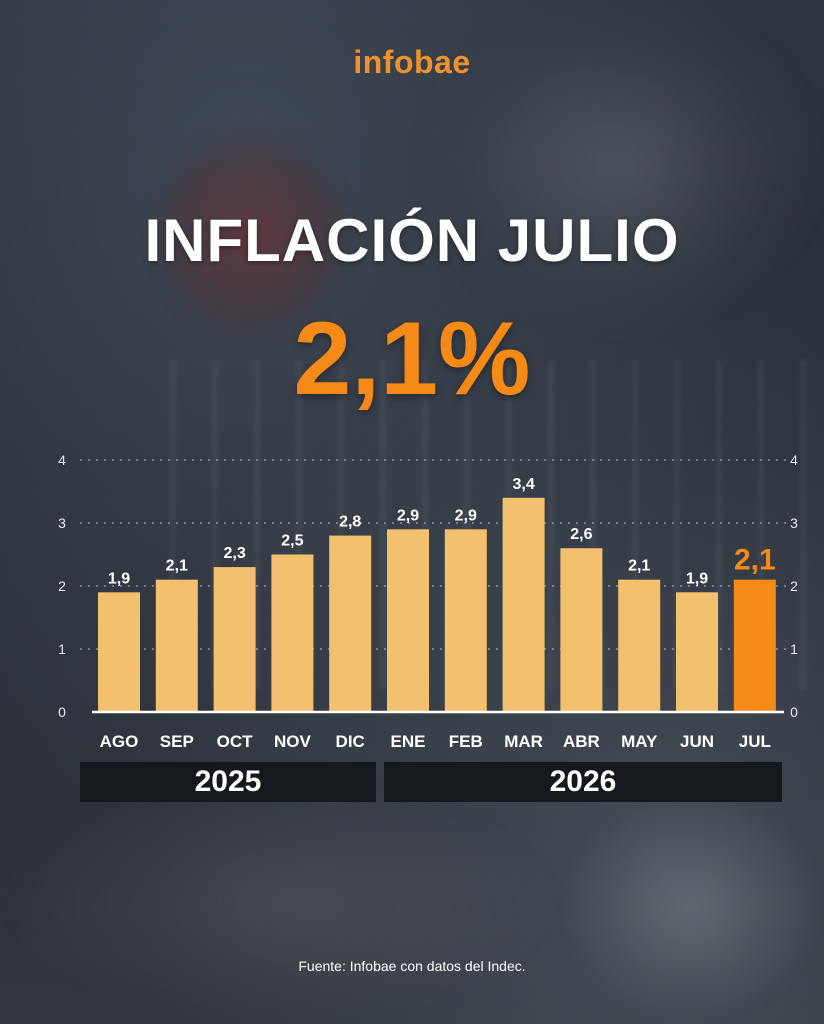 Image resolution: width=824 pixels, height=1024 pixels. What do you see at coordinates (234, 553) in the screenshot?
I see `bar-value-label: 2,3` at bounding box center [234, 553].